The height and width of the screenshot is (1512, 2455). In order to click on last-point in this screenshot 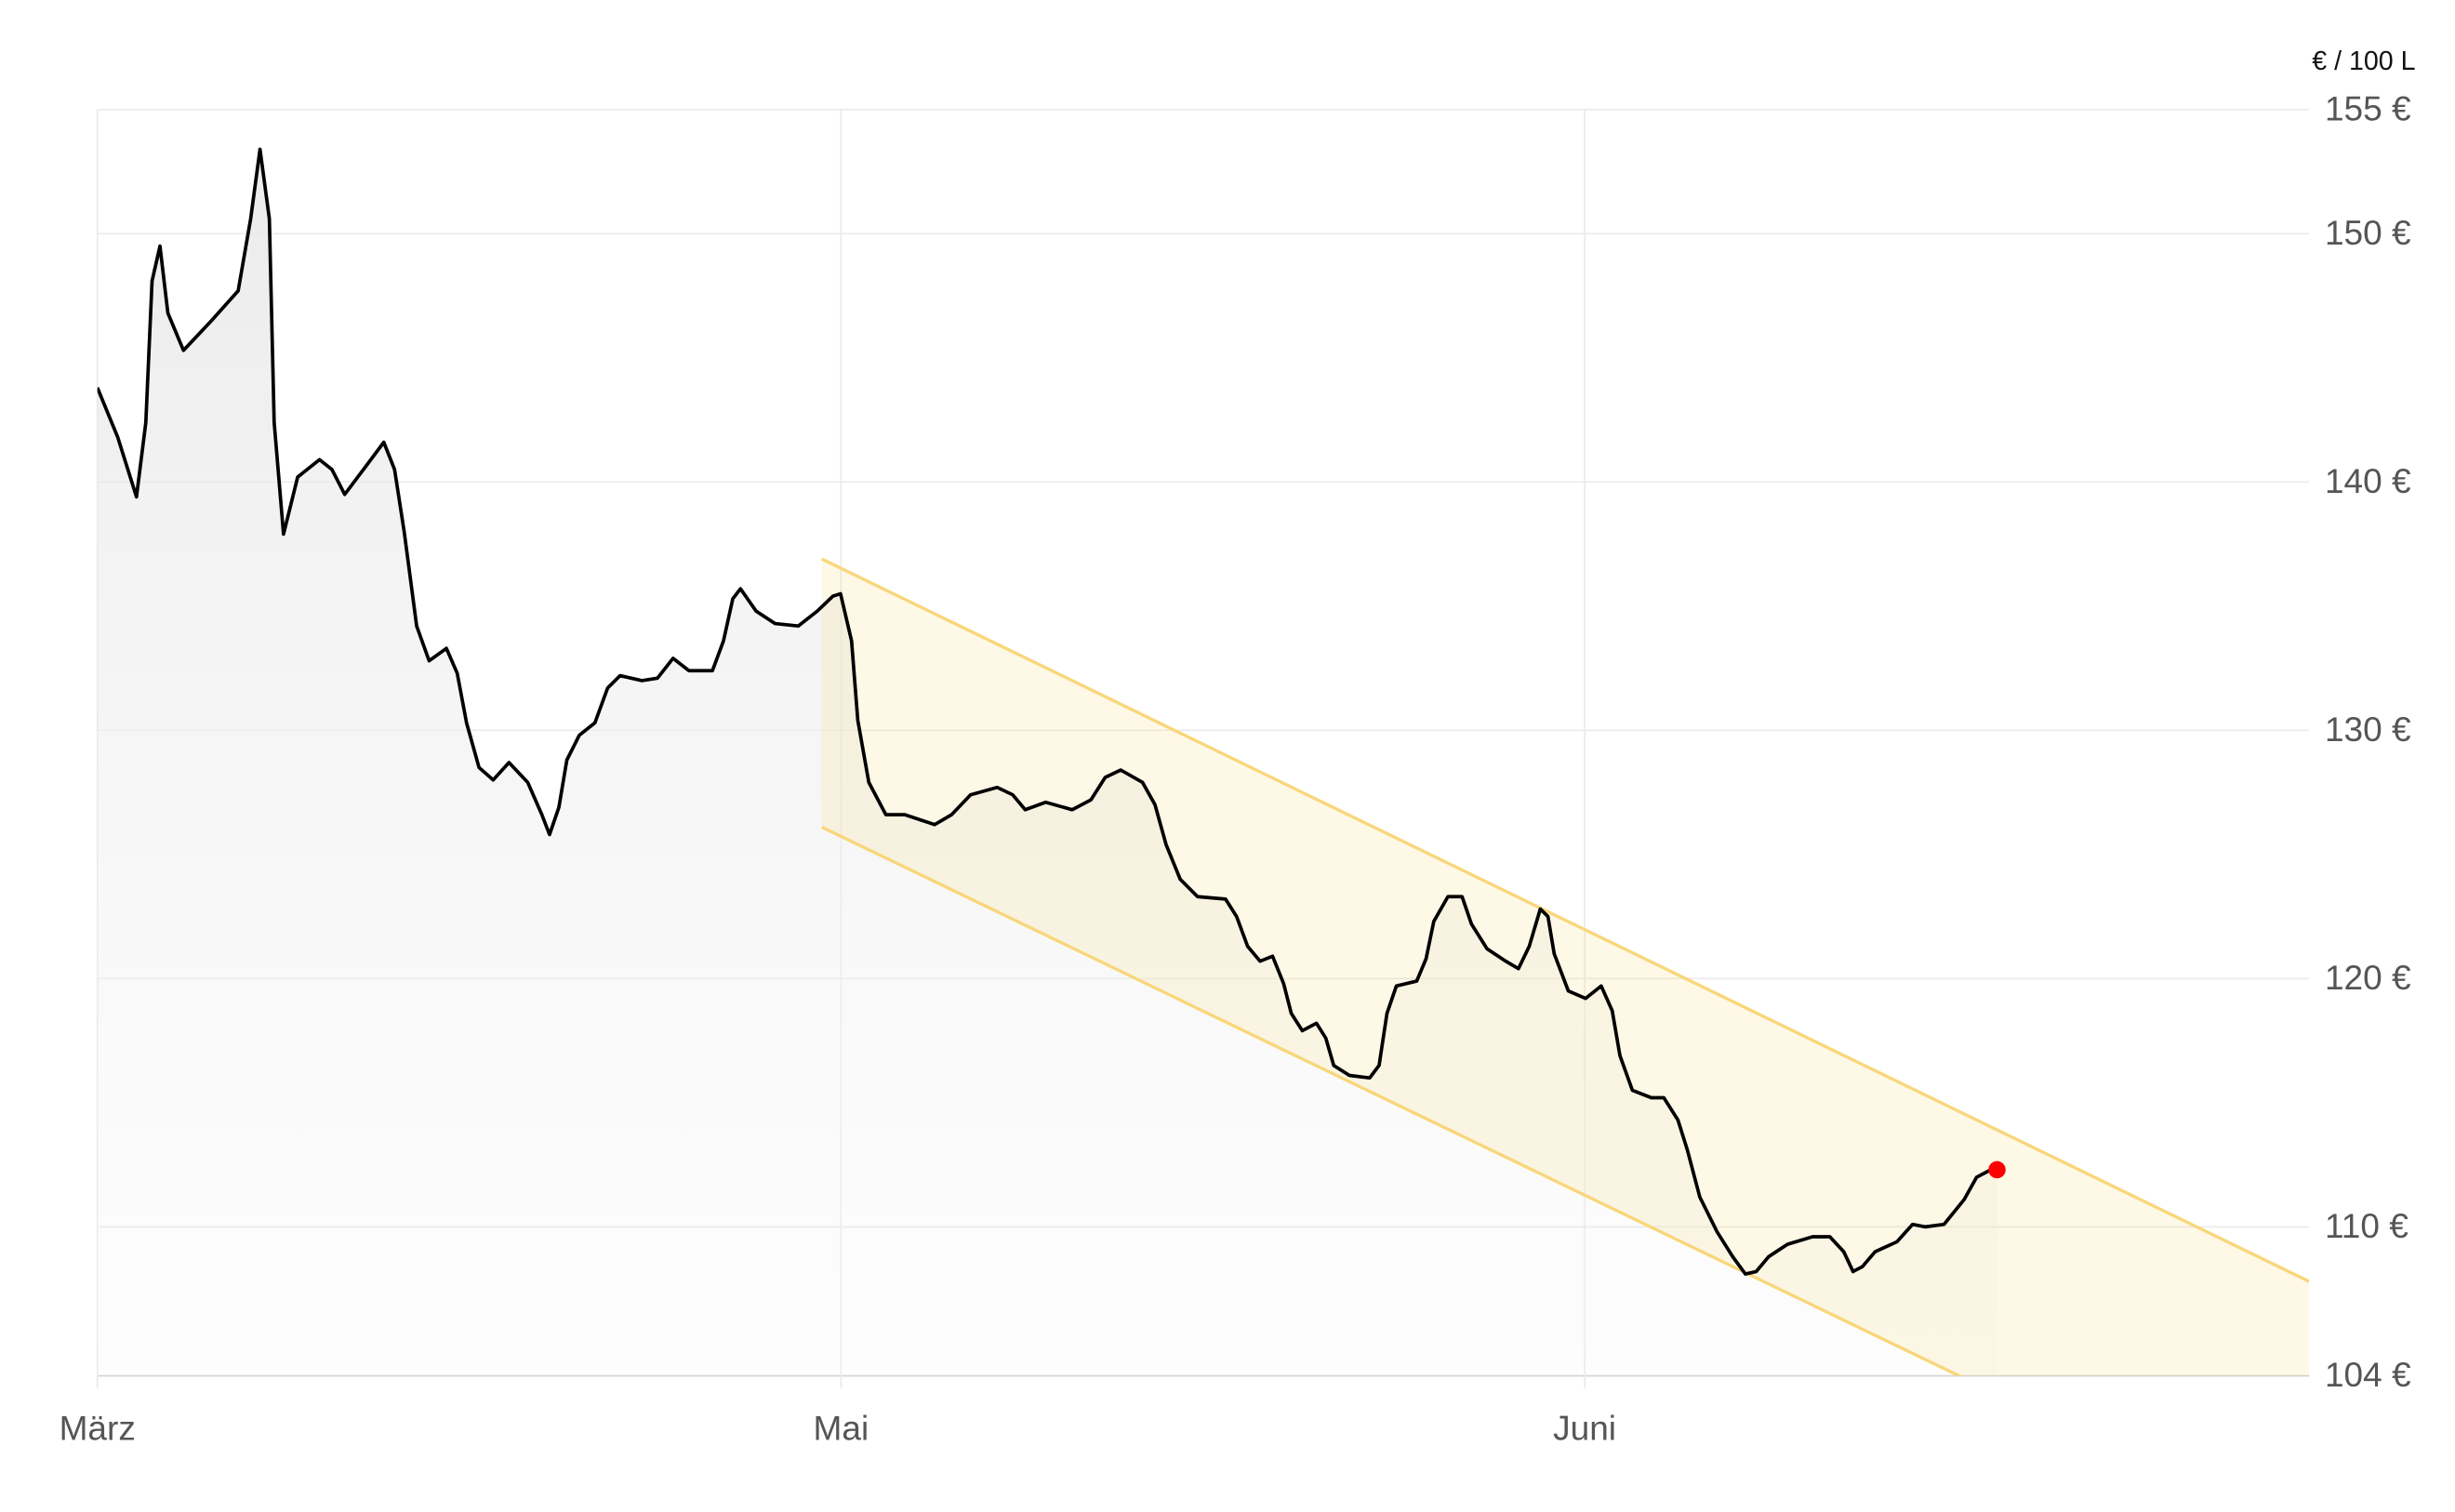, I will do `click(1997, 1170)`.